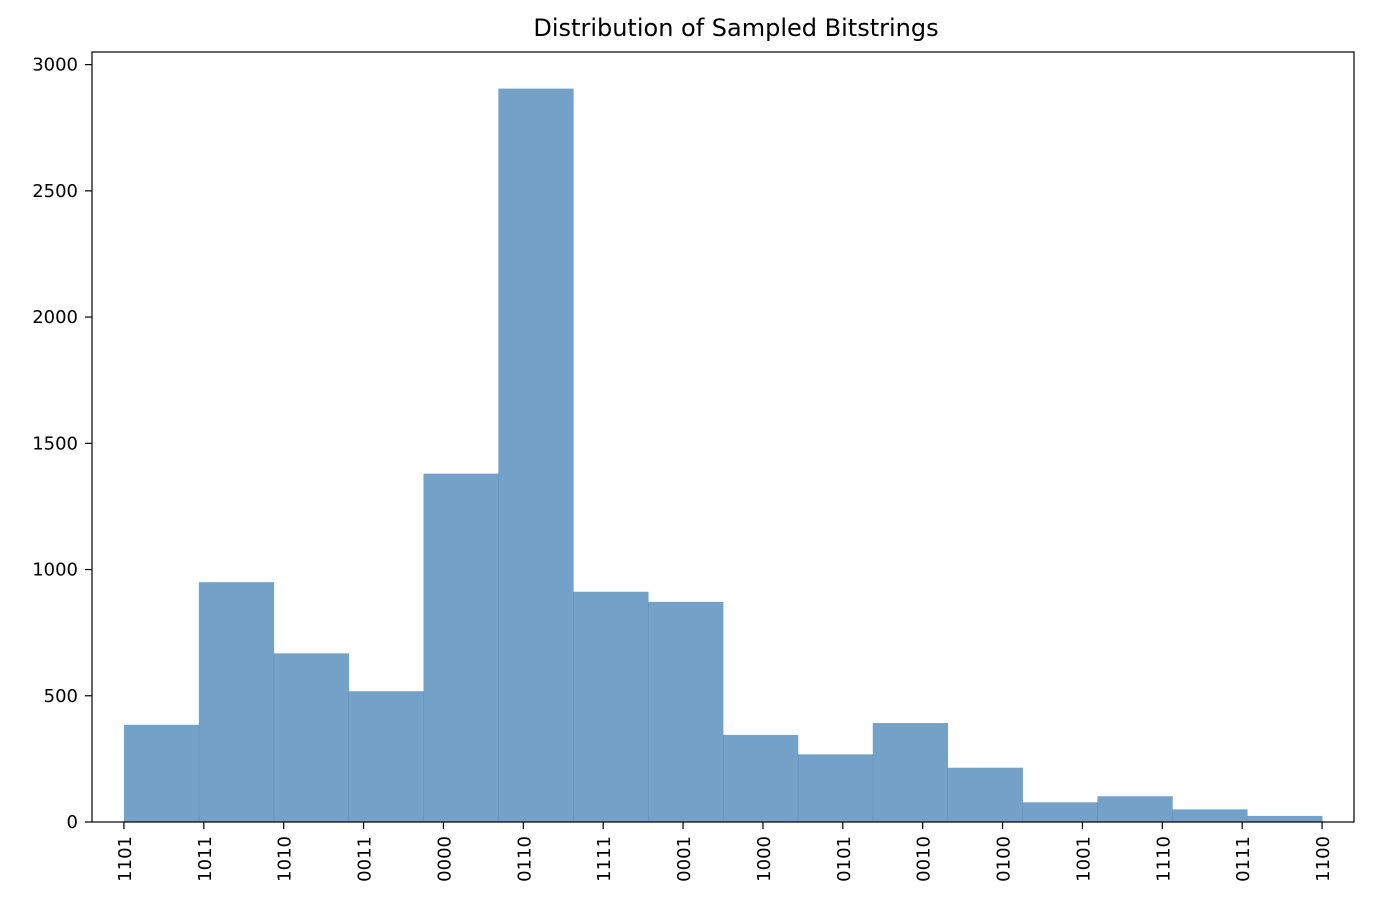  I want to click on x-tick-label-10: 0010, so click(924, 859).